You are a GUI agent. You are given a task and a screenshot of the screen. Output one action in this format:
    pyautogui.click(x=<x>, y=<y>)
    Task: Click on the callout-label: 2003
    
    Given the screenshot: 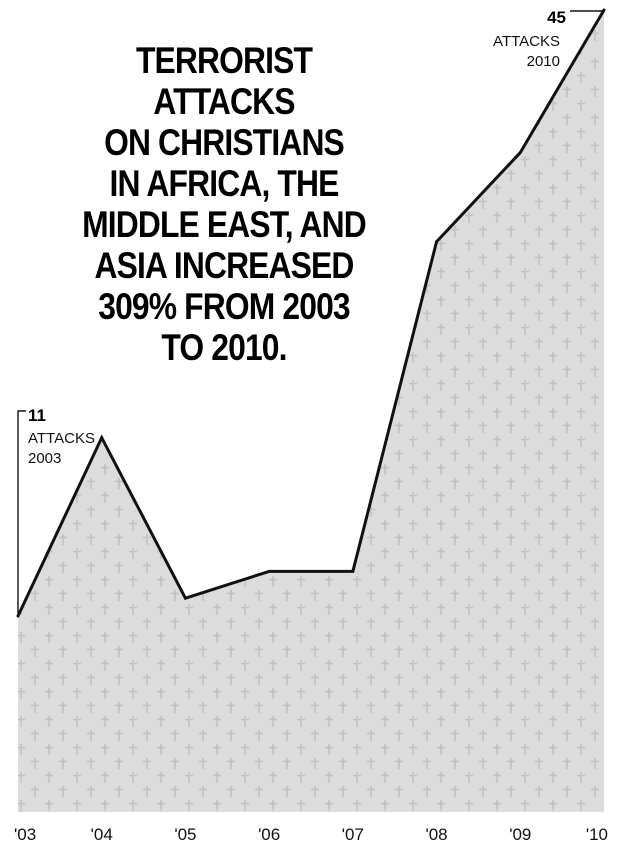 What is the action you would take?
    pyautogui.click(x=44, y=458)
    